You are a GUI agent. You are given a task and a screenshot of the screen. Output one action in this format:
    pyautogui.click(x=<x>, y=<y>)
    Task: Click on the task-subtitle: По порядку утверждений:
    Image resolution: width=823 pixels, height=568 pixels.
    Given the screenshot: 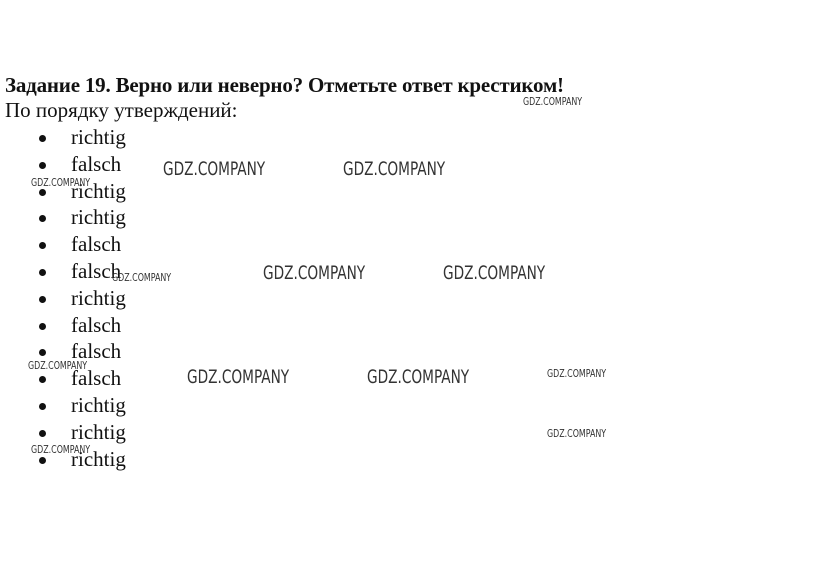 What is the action you would take?
    pyautogui.click(x=121, y=110)
    